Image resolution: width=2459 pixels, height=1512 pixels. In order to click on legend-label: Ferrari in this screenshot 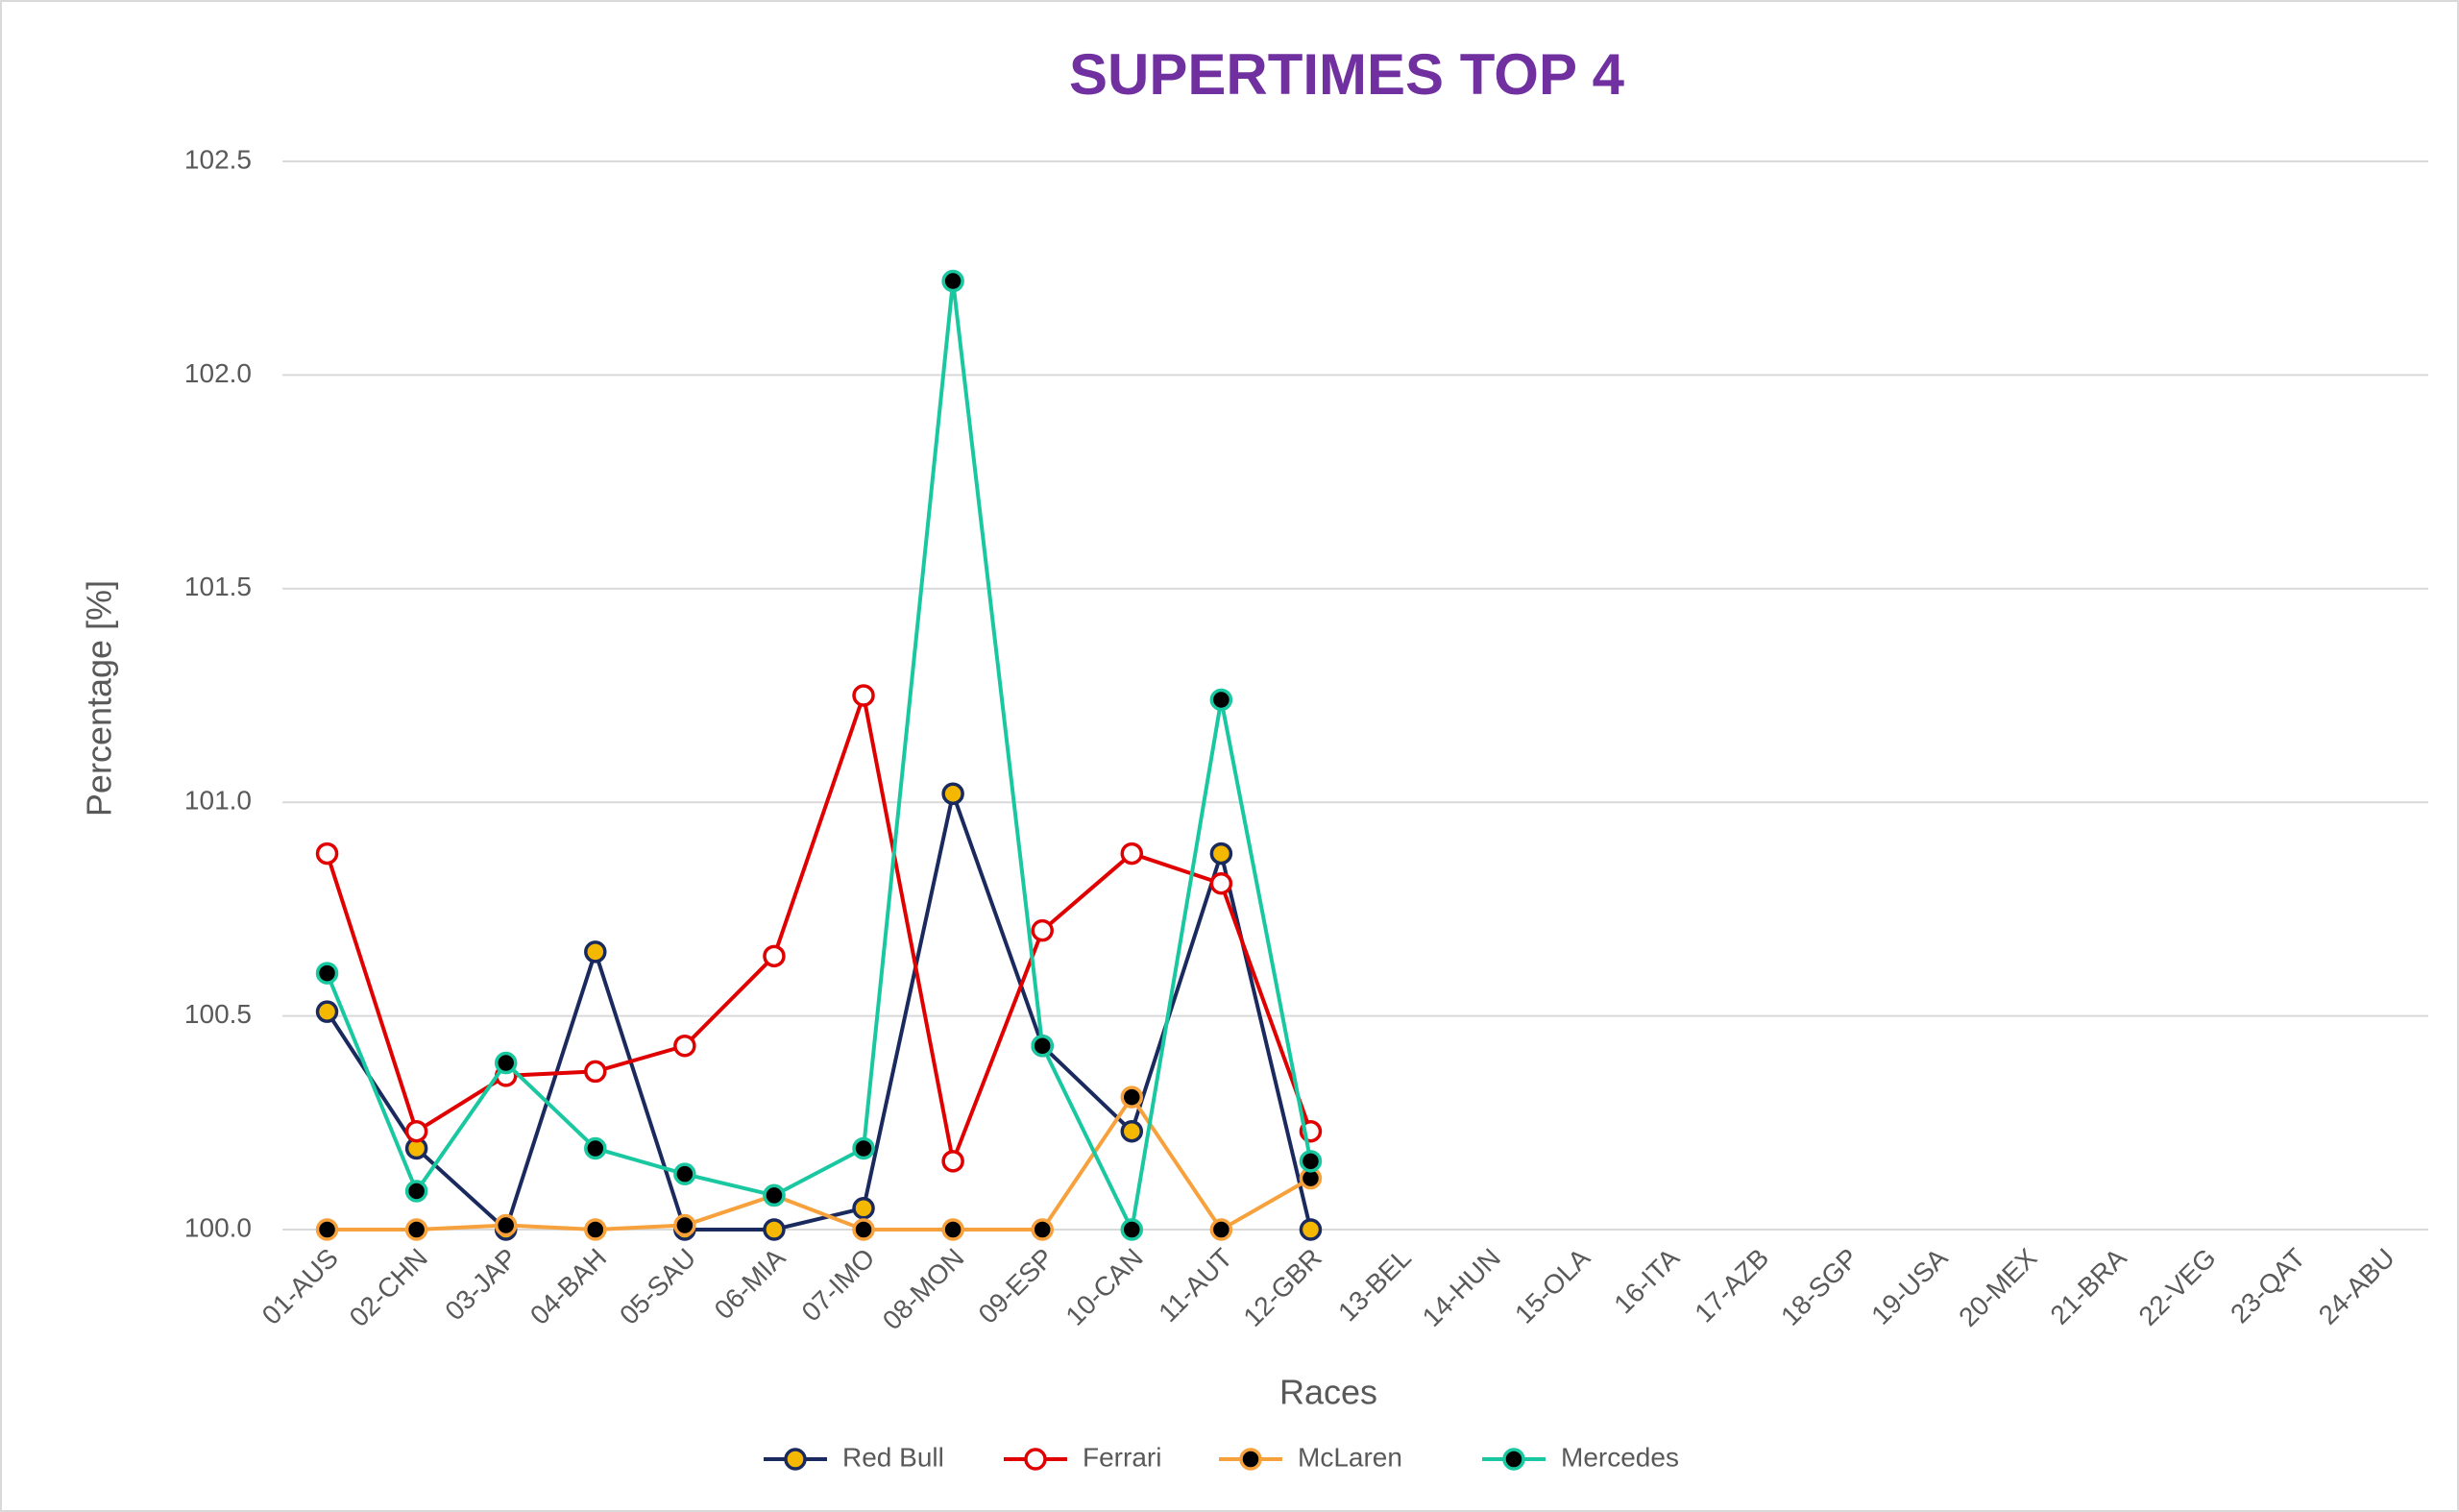, I will do `click(1122, 1457)`.